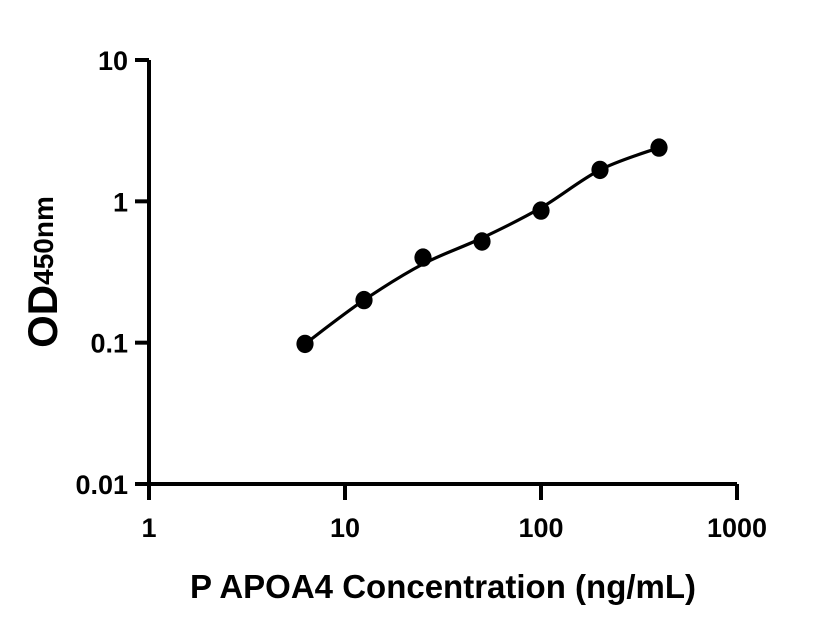 This screenshot has height=640, width=816. I want to click on y-axis-title-subscript: 450nm, so click(43, 240).